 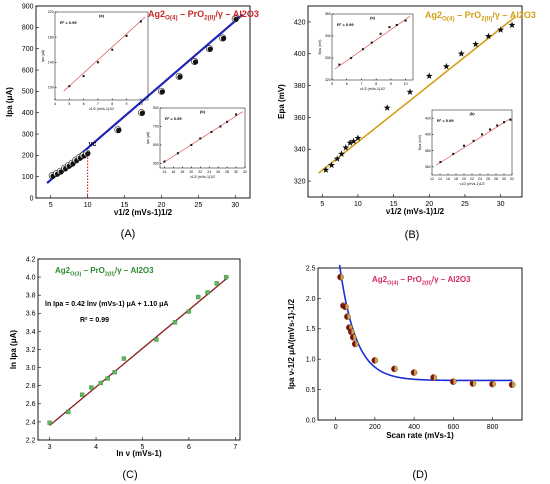 What do you see at coordinates (156, 145) in the screenshot?
I see `y-tick-label: 500` at bounding box center [156, 145].